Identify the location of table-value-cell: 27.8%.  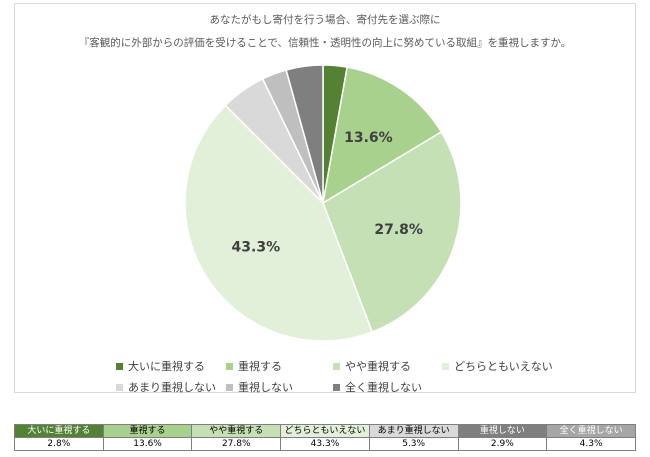
(236, 444).